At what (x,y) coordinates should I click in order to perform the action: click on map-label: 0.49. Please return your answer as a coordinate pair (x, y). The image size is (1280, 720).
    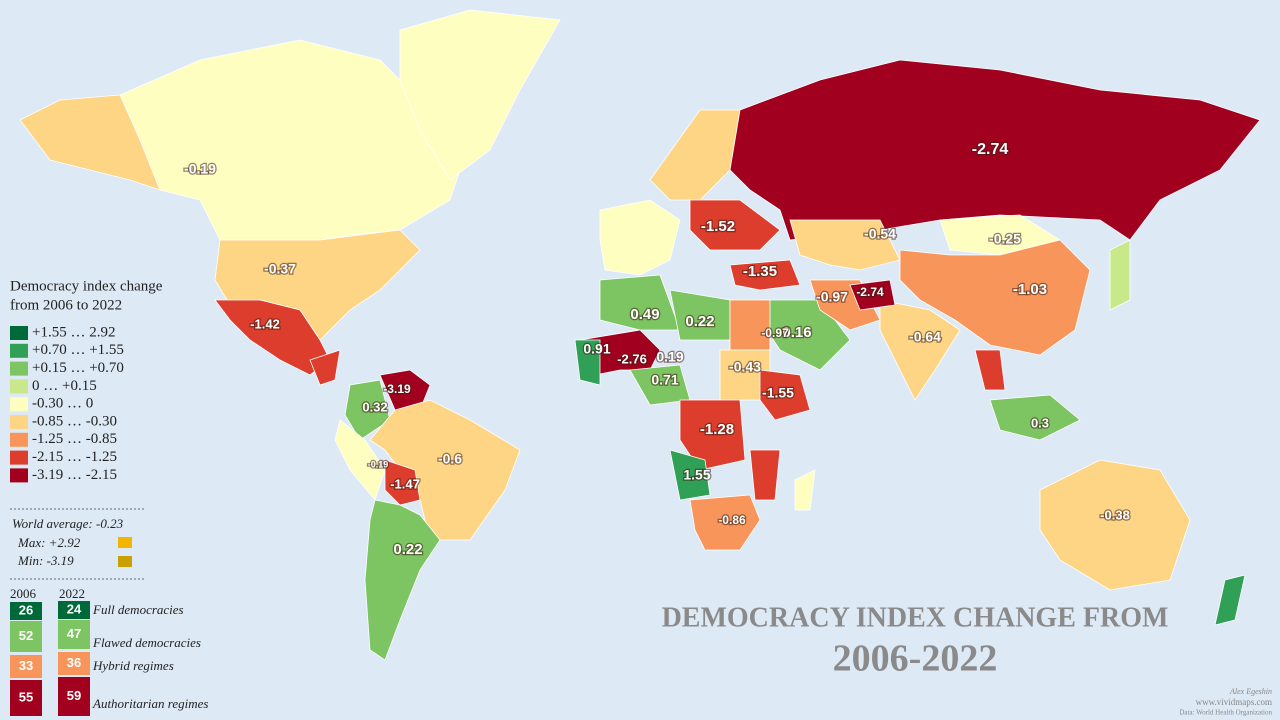
    Looking at the image, I should click on (644, 314).